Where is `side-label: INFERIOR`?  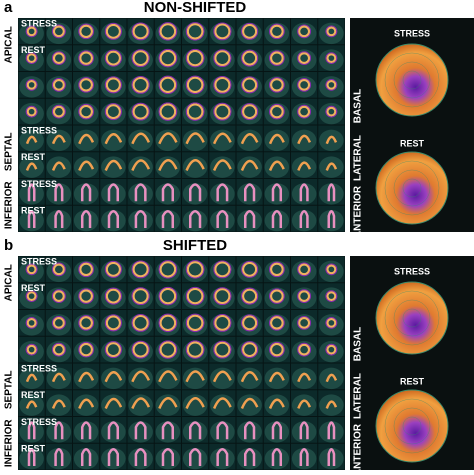 side-label: INFERIOR is located at coordinates (9, 443).